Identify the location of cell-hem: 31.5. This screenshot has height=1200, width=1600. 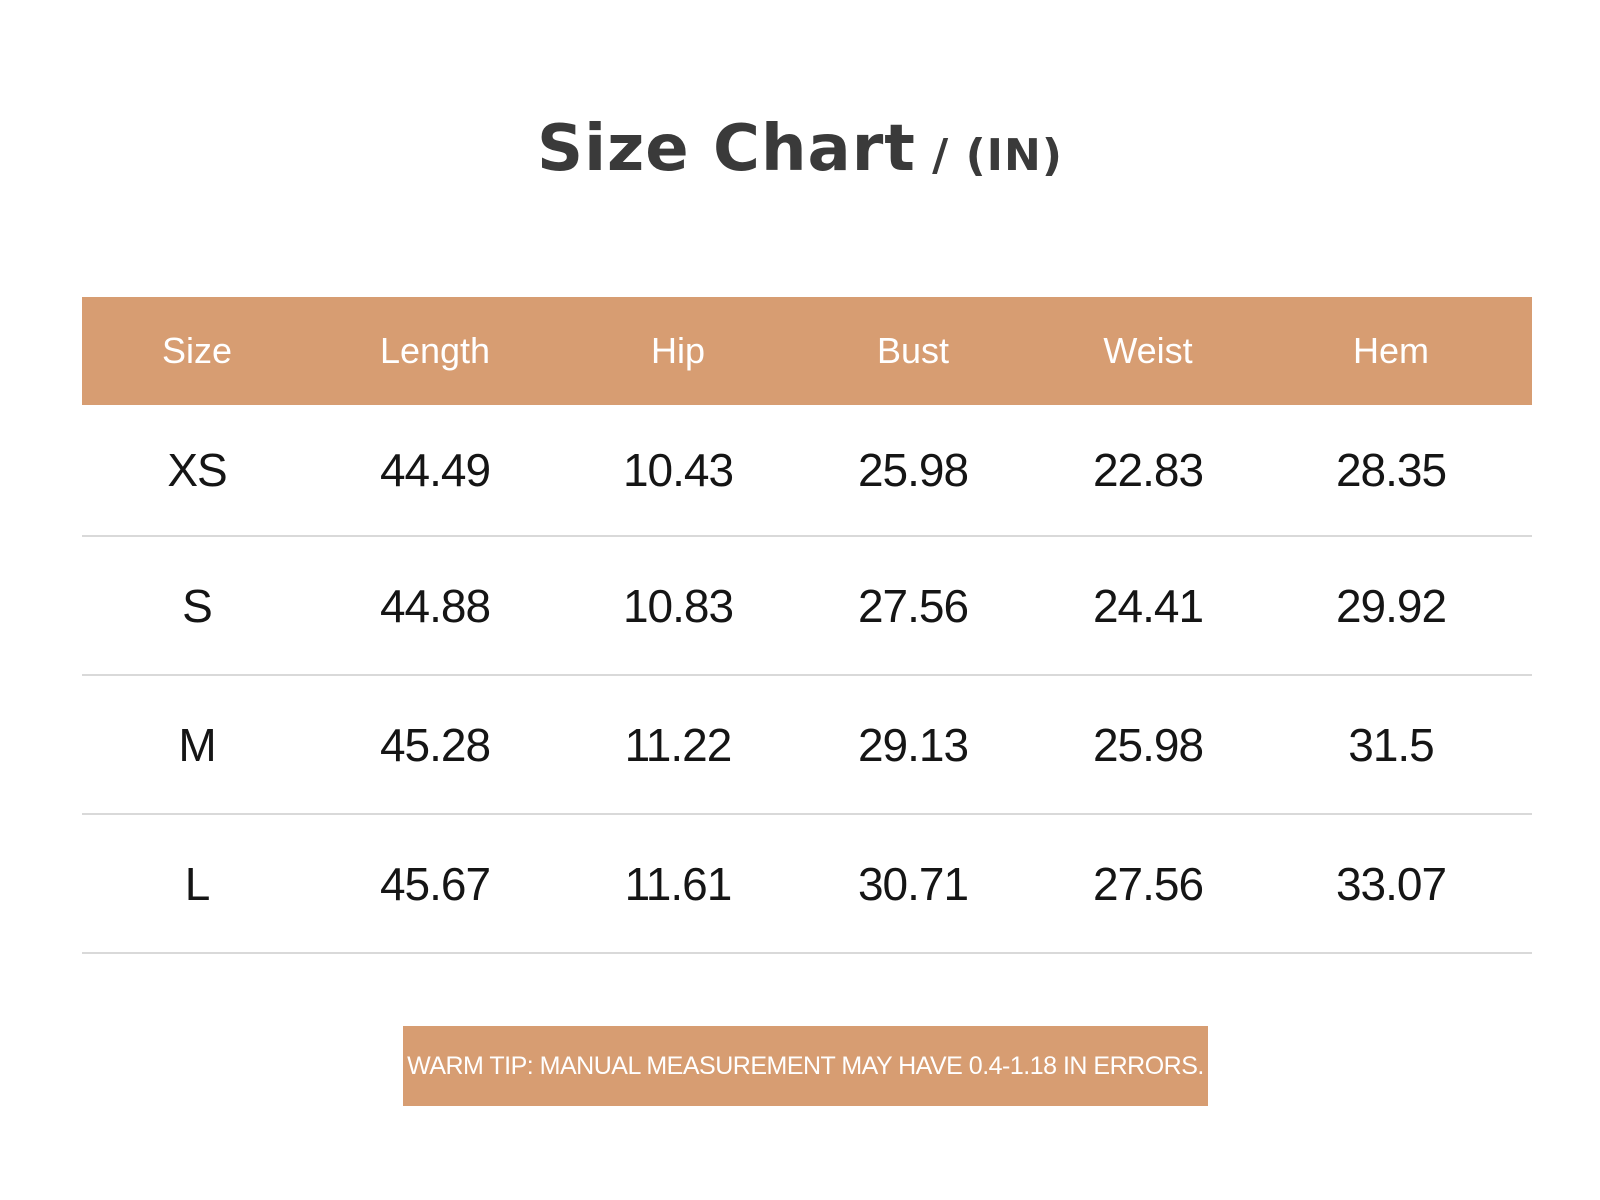
(1391, 744).